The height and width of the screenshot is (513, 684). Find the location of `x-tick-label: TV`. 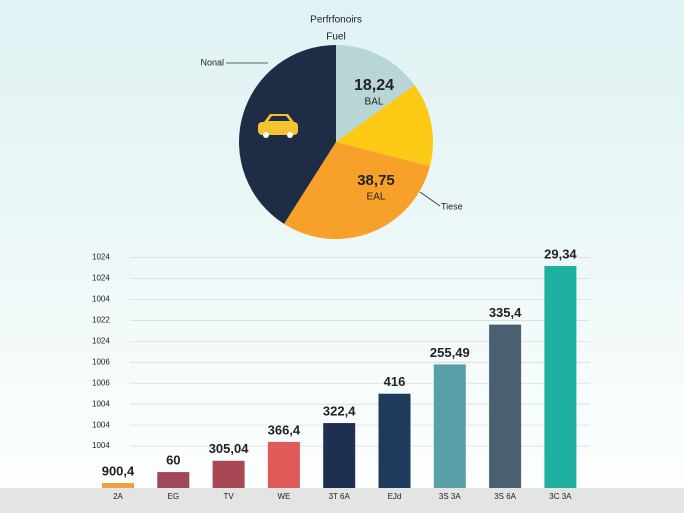

x-tick-label: TV is located at coordinates (228, 496).